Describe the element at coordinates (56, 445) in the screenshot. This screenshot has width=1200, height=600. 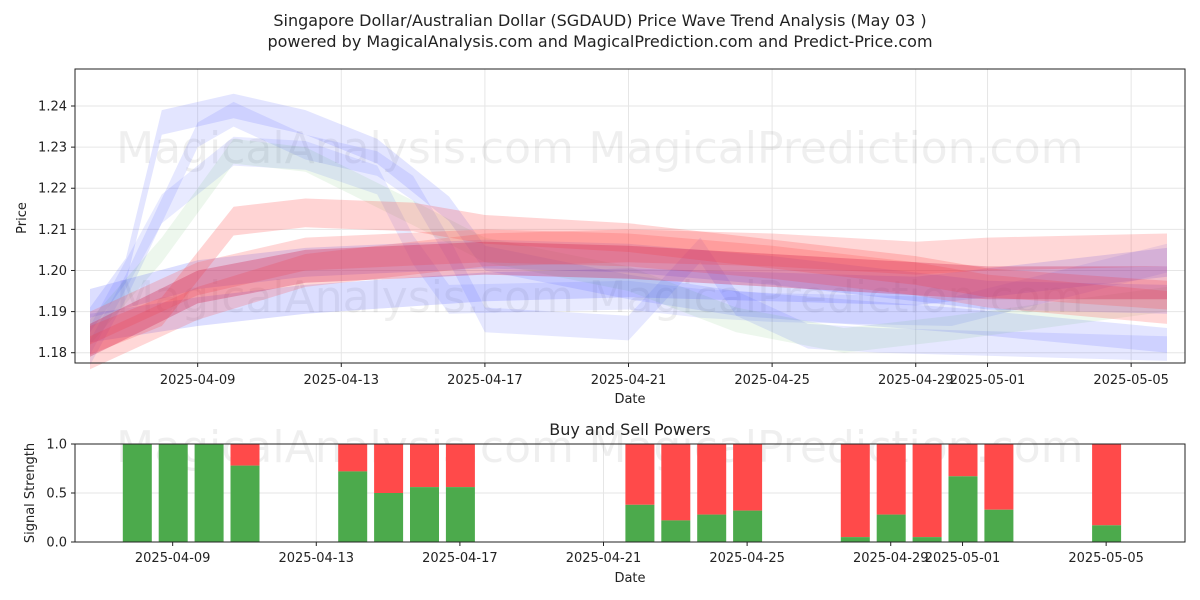
I see `signal-y-tick-label: 1.0` at that location.